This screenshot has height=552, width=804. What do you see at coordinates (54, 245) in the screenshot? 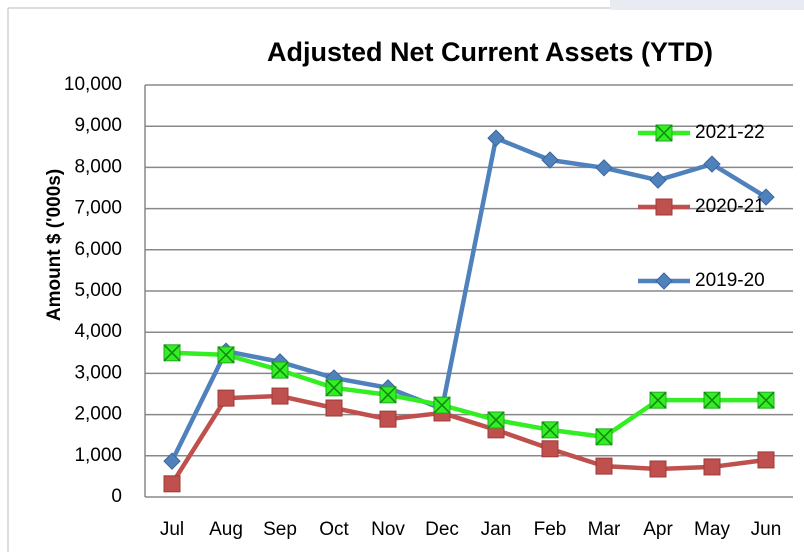
I see `y-axis-label: Amount $ ('000s)` at bounding box center [54, 245].